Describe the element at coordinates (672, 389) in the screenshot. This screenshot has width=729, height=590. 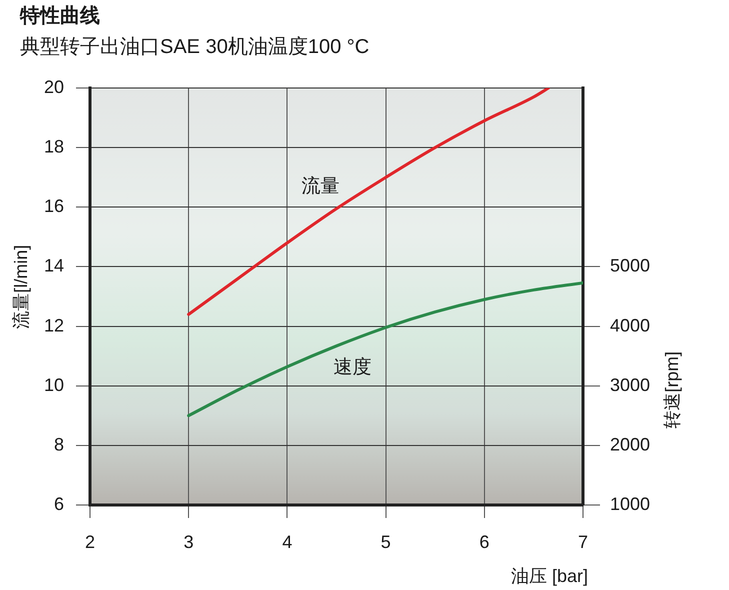
I see `y2-axis-title: 转速[rpm]` at that location.